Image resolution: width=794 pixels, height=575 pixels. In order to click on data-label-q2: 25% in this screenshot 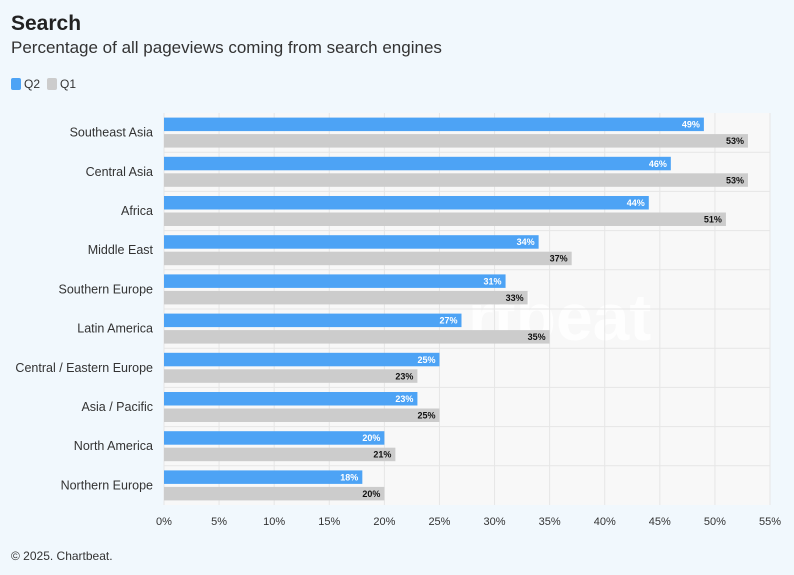, I will do `click(426, 360)`.